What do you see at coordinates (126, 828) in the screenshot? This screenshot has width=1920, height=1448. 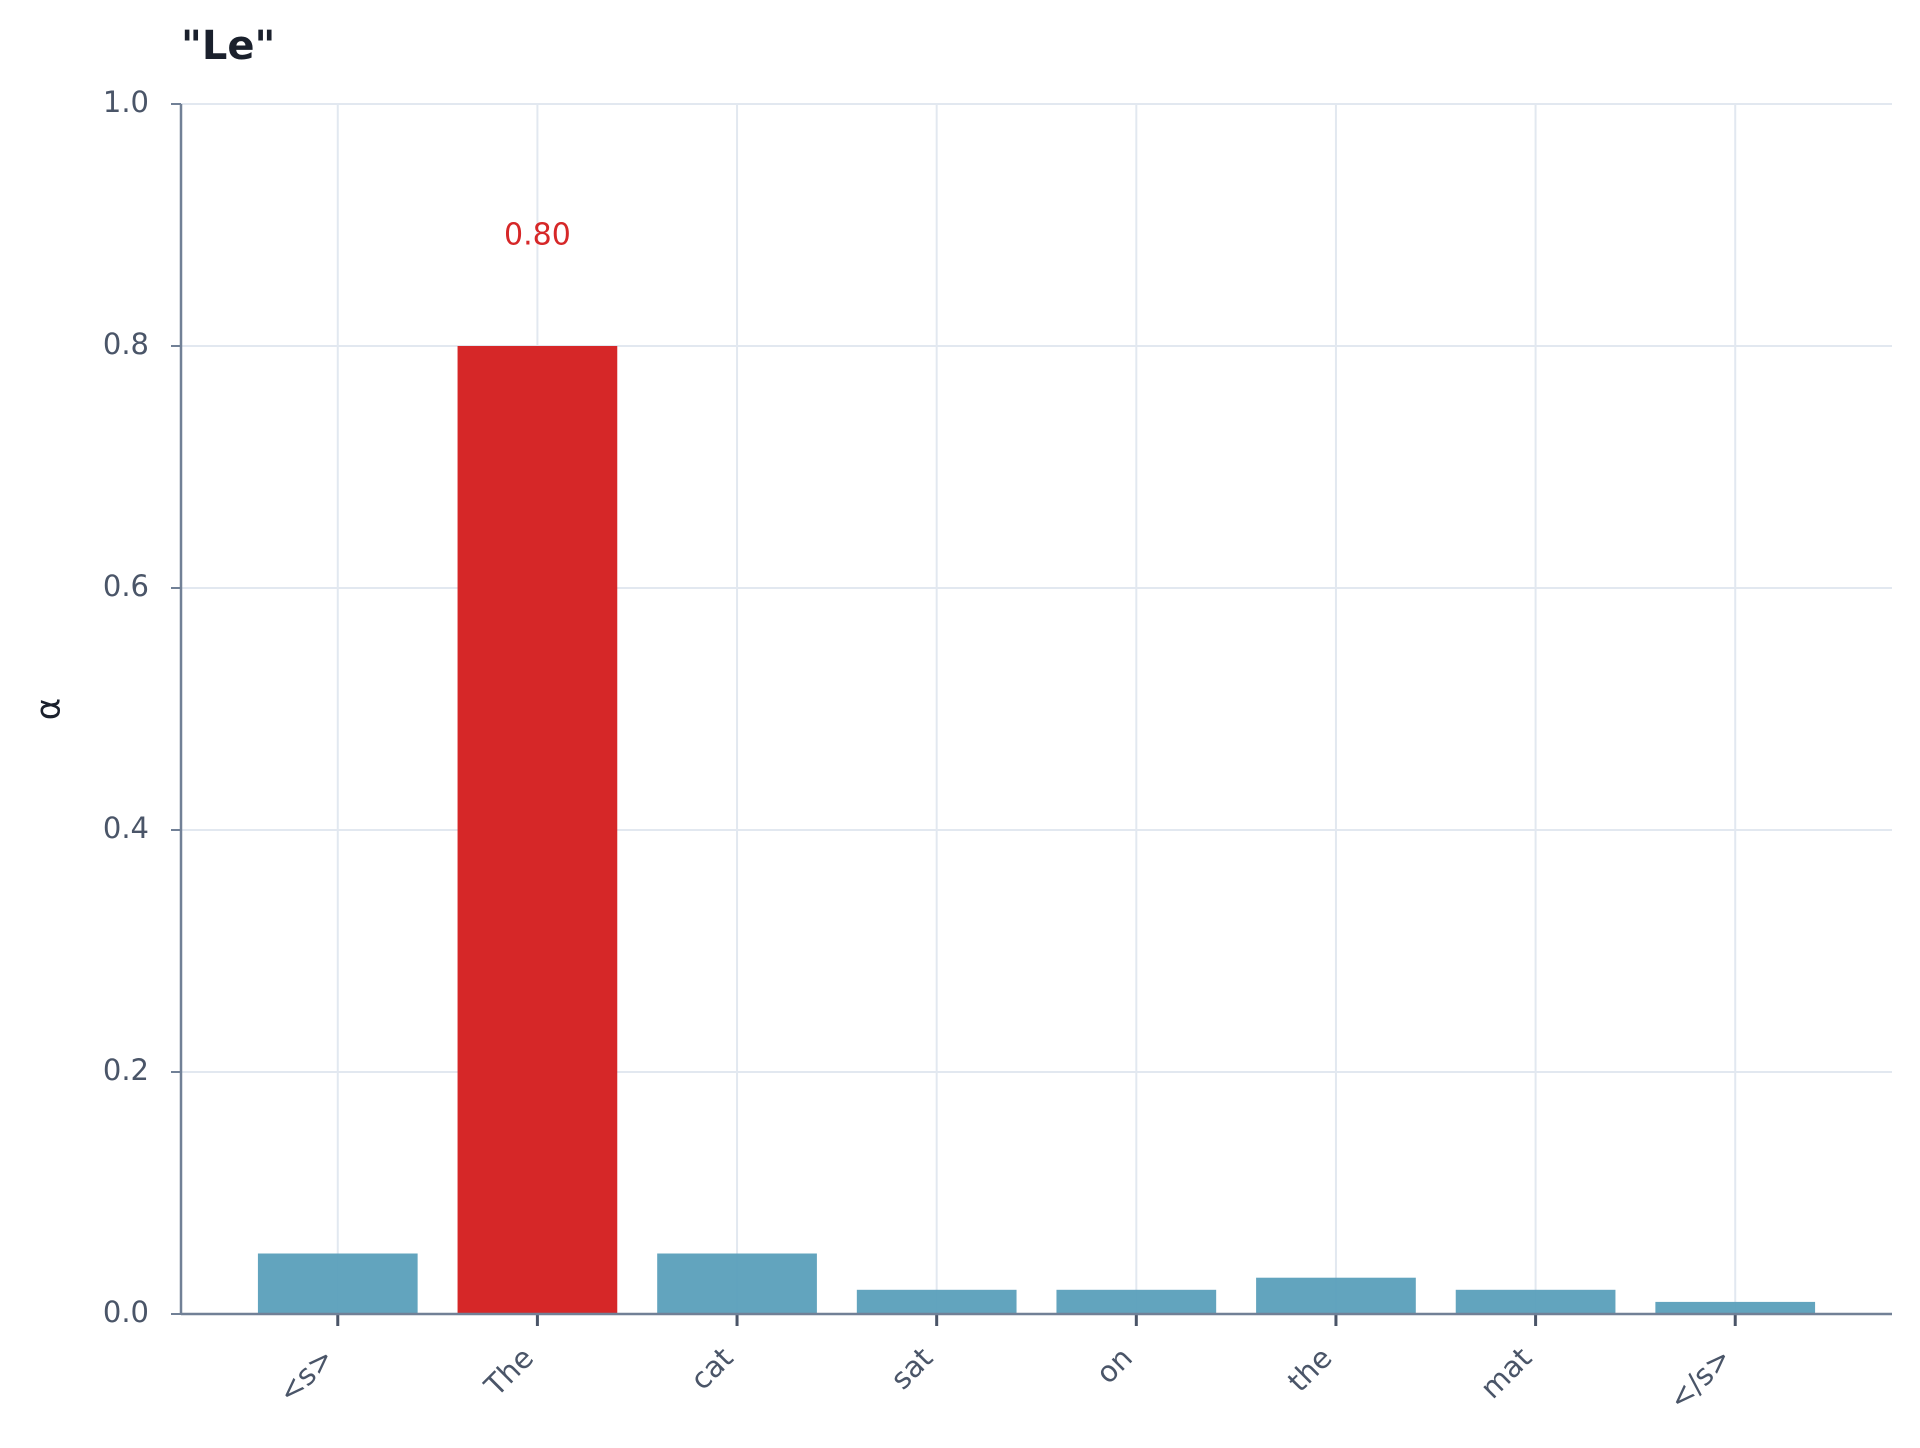 I see `y-tick-label: 0.4` at bounding box center [126, 828].